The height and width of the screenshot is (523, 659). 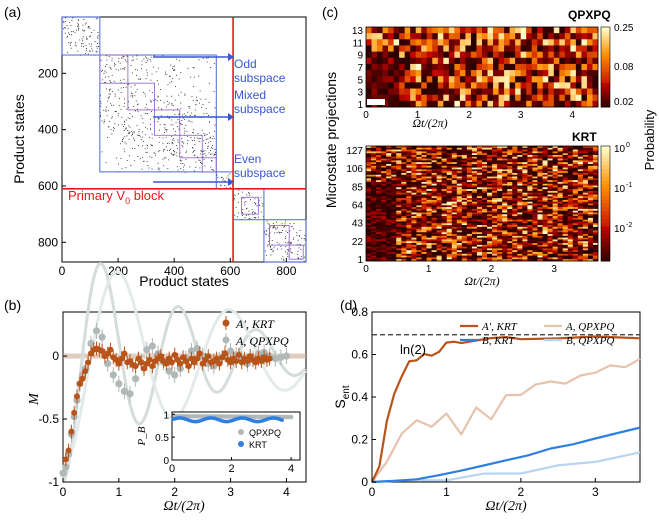 I want to click on colorbar-cell, so click(x=605, y=53).